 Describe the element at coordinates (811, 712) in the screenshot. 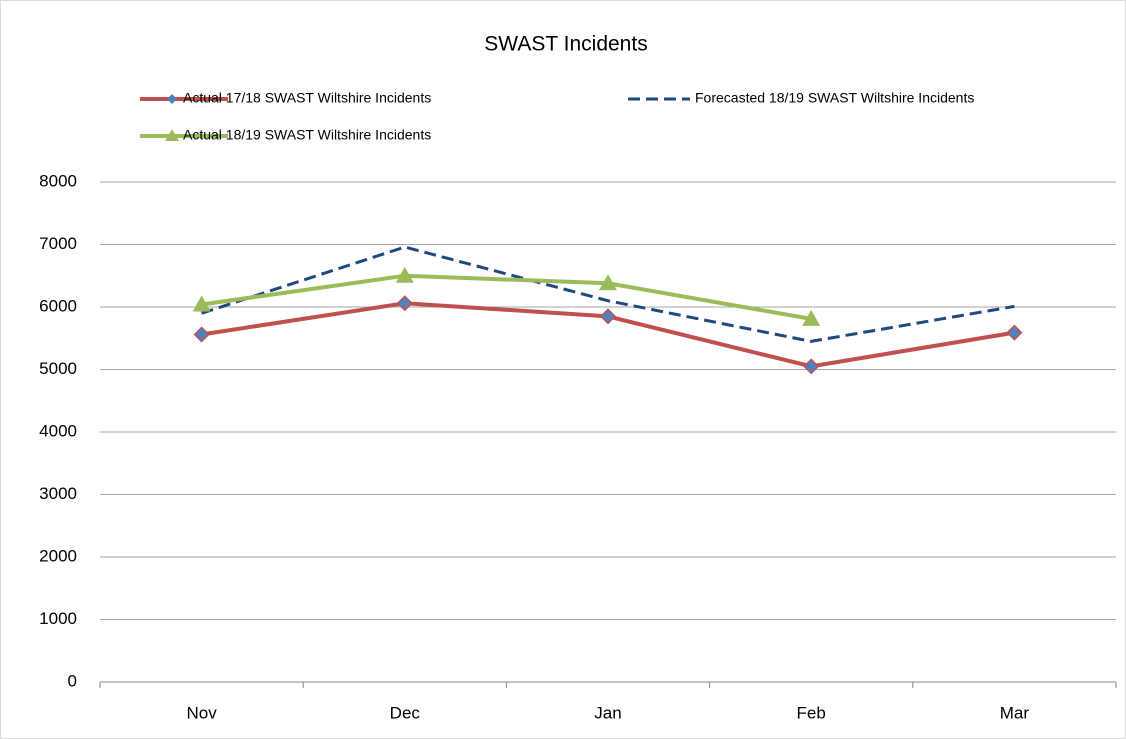

I see `x-tick-label: Feb` at that location.